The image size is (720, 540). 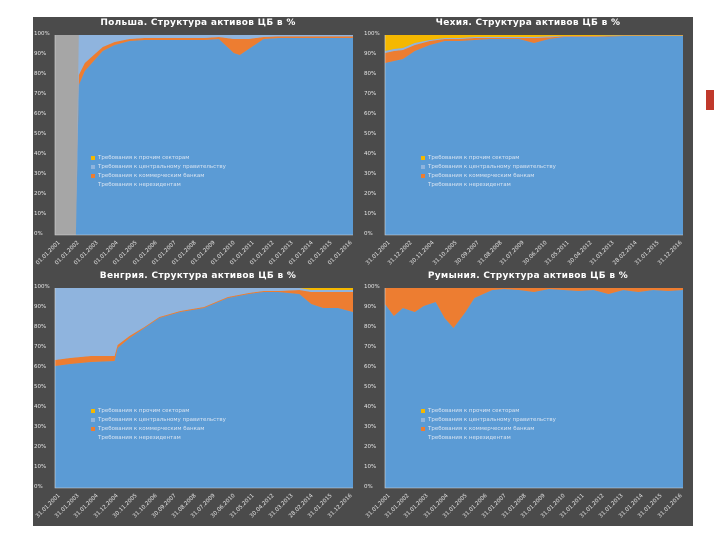 What do you see at coordinates (528, 276) in the screenshot?
I see `chart-title: Румыния. Структура активов ЦБ в %` at bounding box center [528, 276].